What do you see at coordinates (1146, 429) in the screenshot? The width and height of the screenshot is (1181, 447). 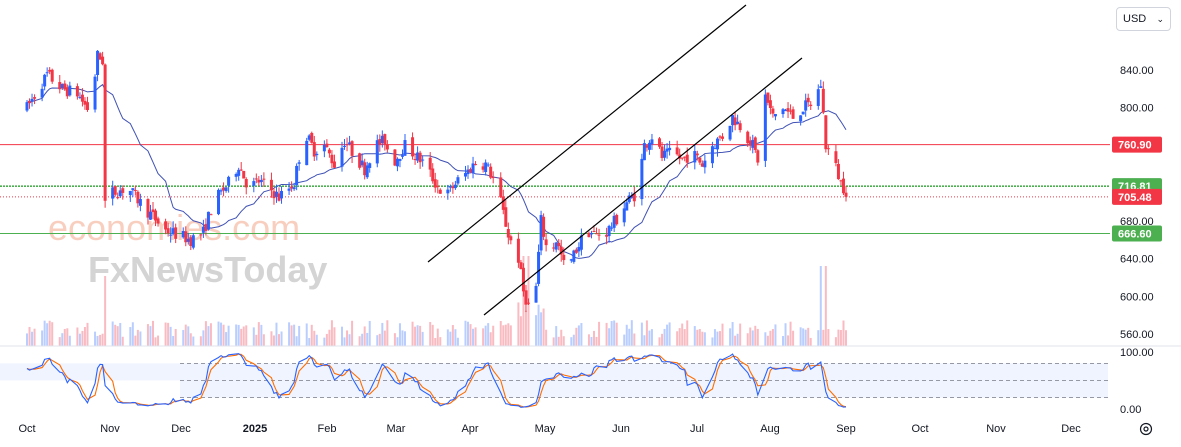 I see `settings-button` at bounding box center [1146, 429].